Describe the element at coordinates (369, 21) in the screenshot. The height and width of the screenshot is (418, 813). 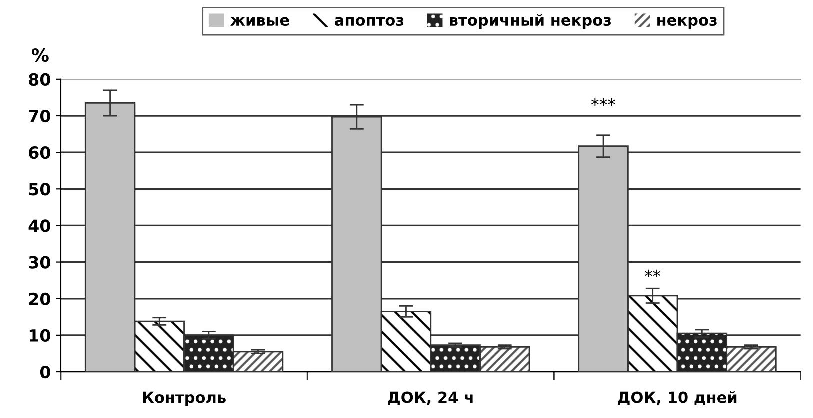
I see `legend-label: апоптоз` at that location.